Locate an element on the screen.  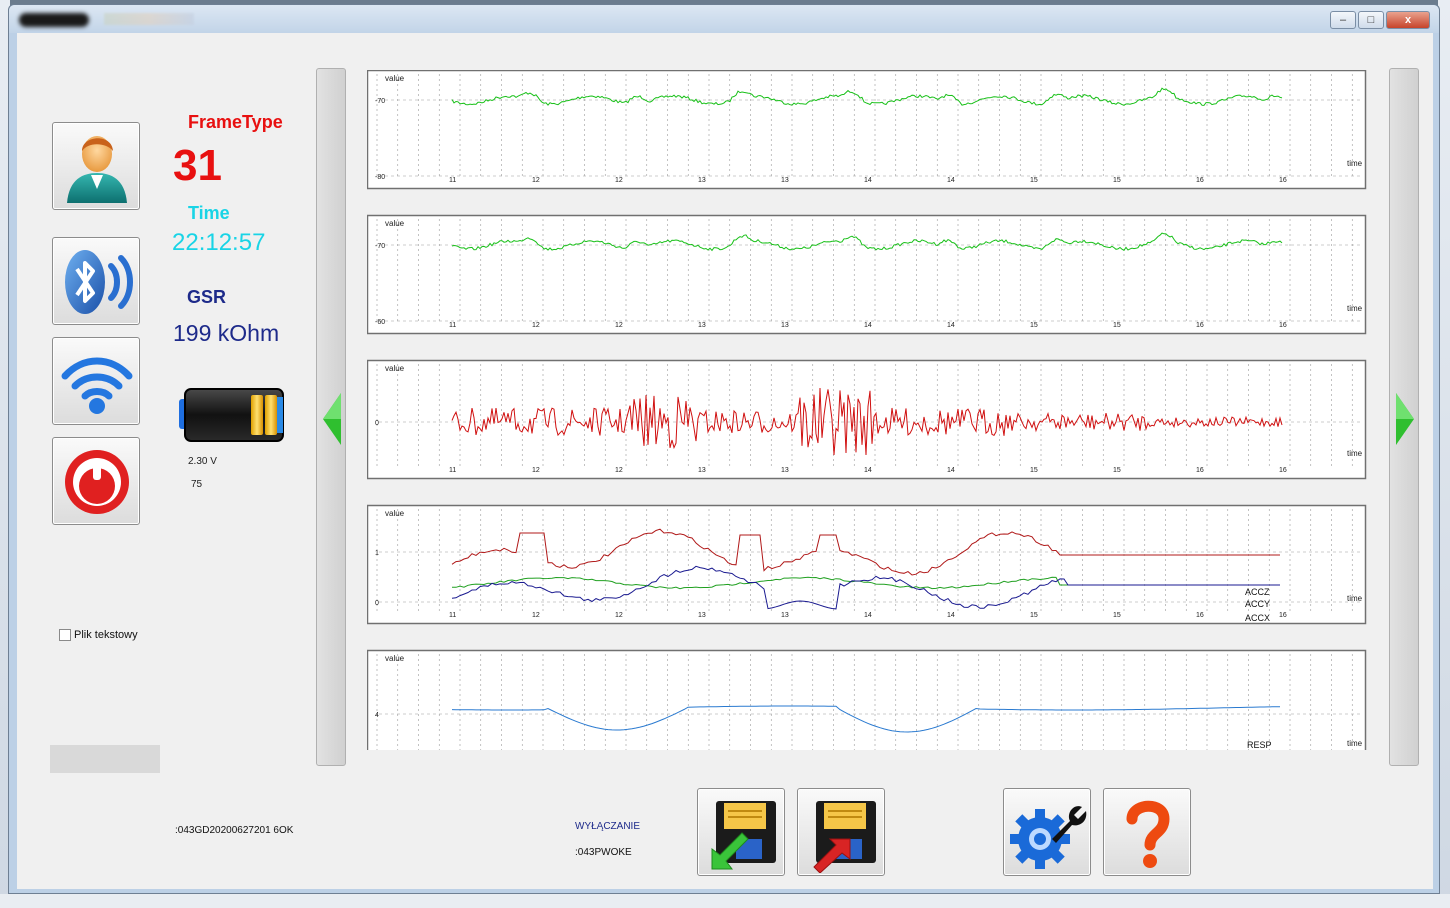
save-import-button is located at coordinates (741, 832).